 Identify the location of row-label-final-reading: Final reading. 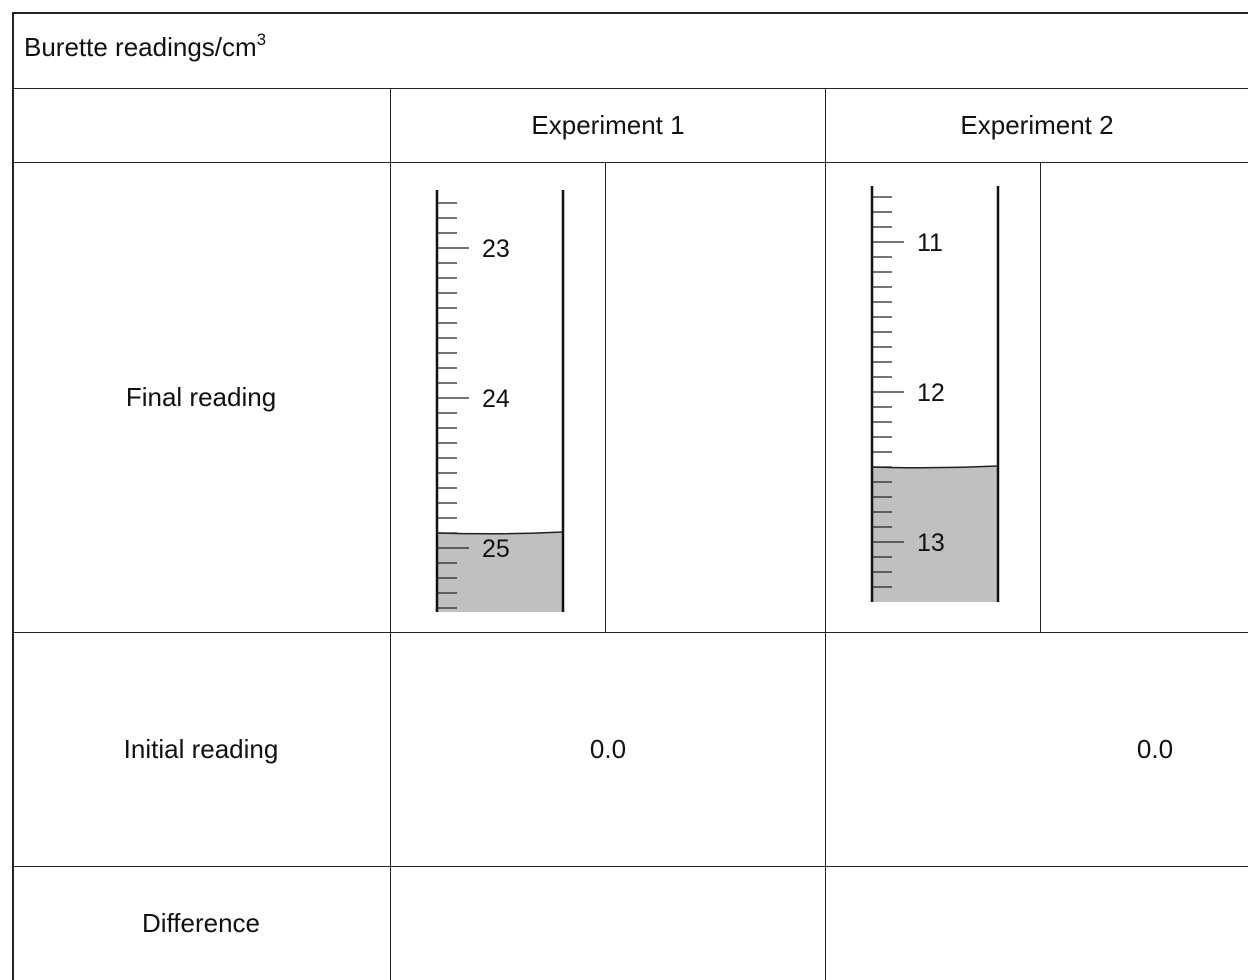
(201, 396).